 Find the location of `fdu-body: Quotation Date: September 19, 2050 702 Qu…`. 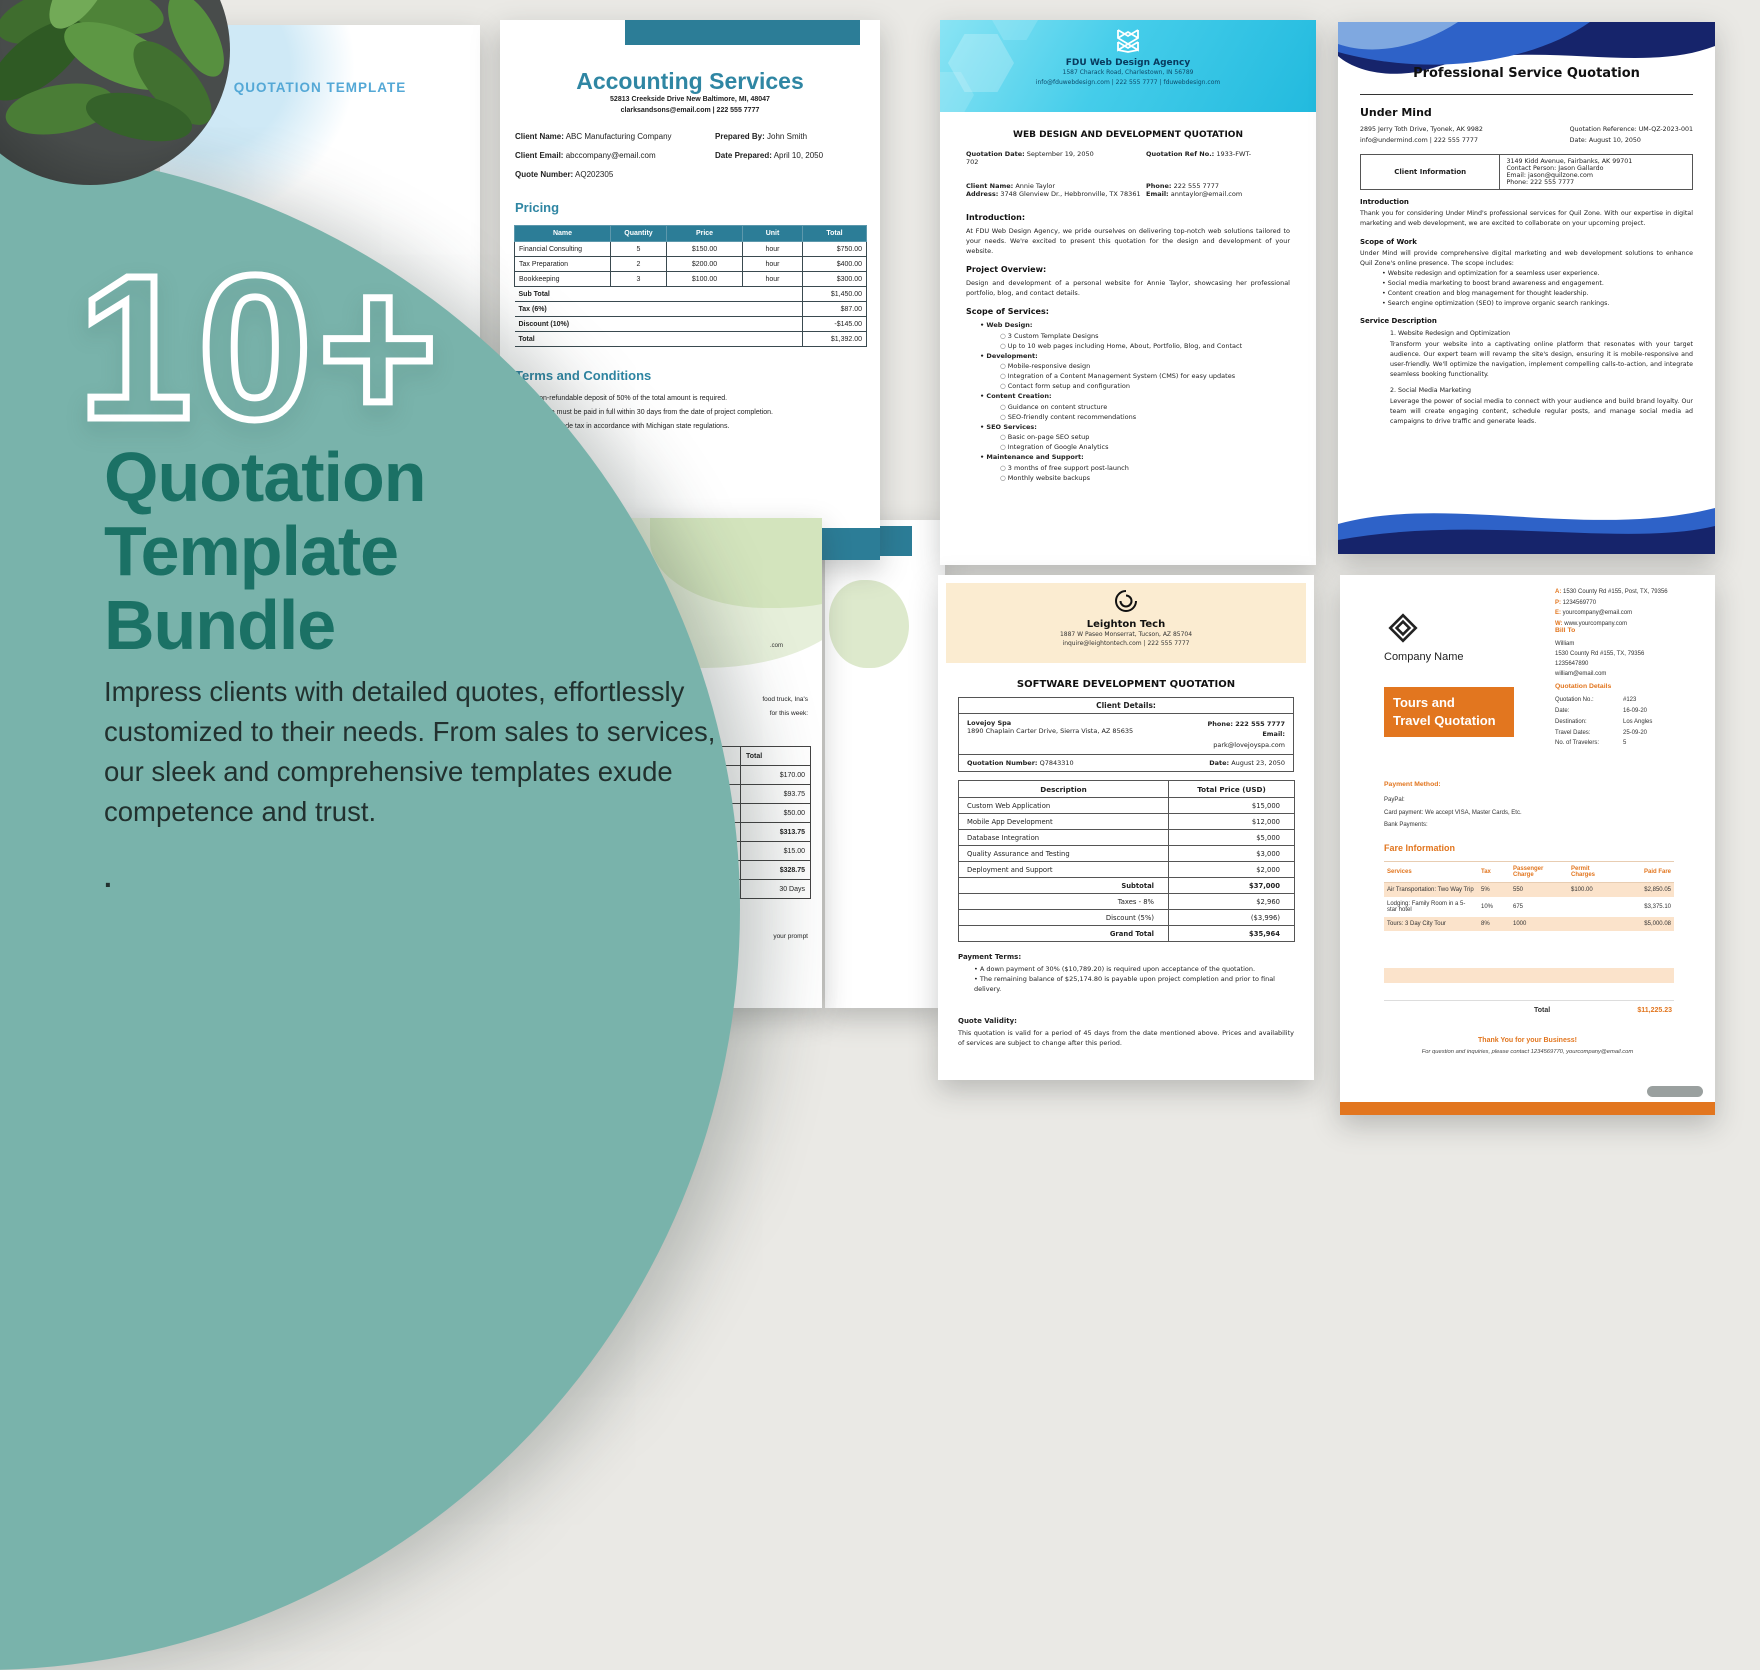

fdu-body: Quotation Date: September 19, 2050 702 Qu… is located at coordinates (1128, 316).